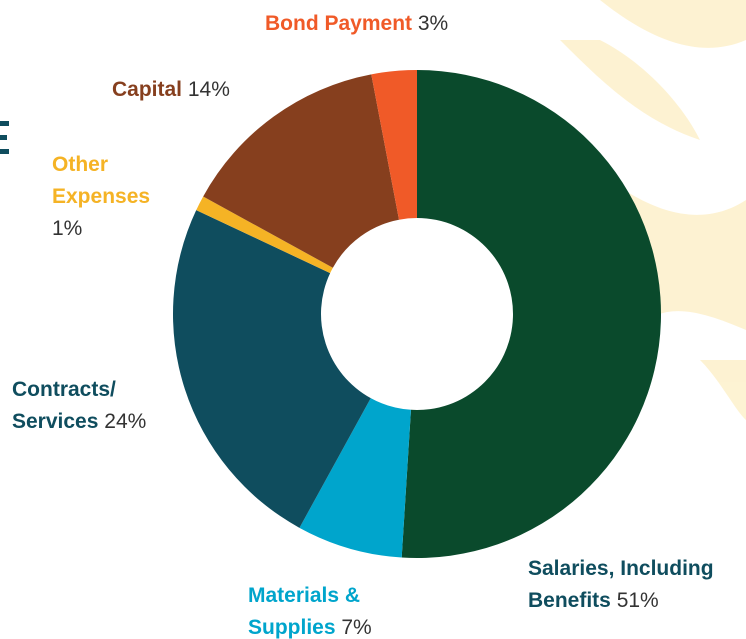 This screenshot has width=746, height=639. I want to click on label-salaries: Salaries, Including Benefits 51%, so click(637, 585).